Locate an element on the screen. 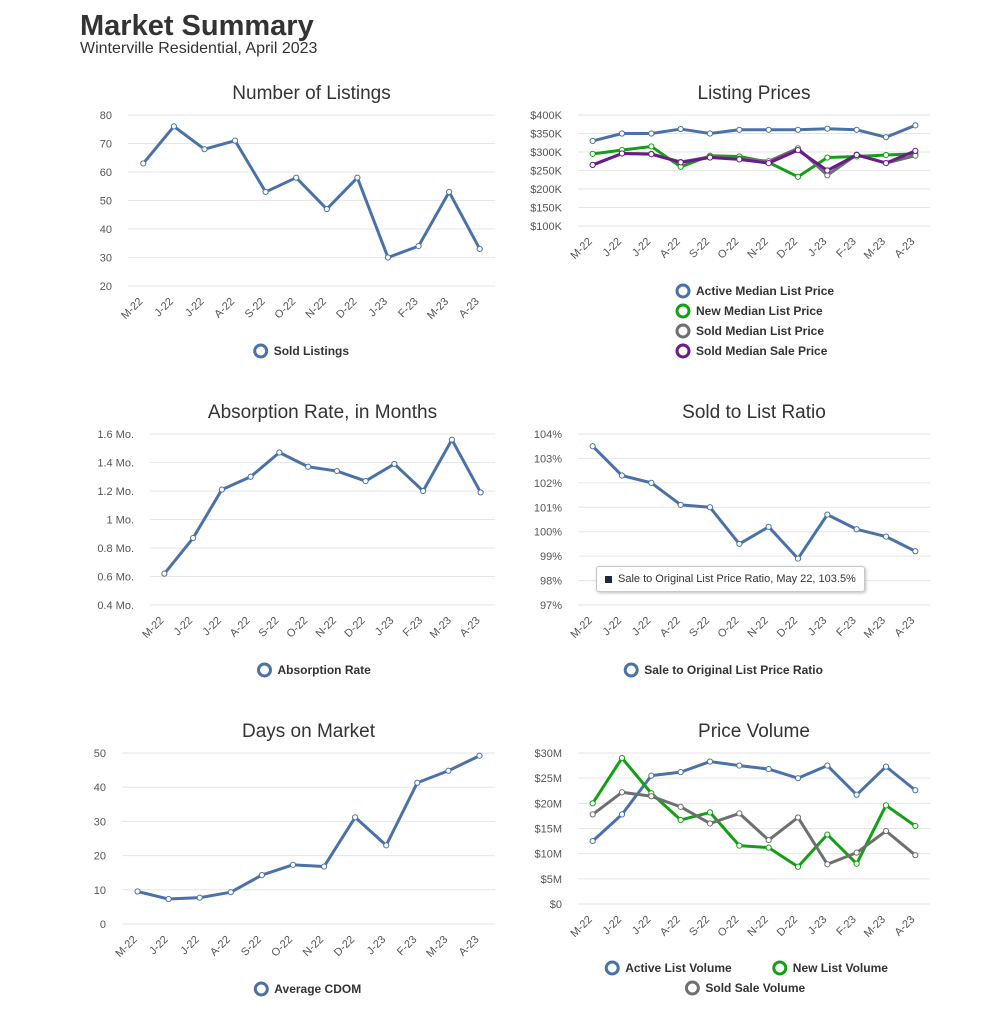 The image size is (992, 1033). legend-item-sold-median-list-price: Sold Median List Price is located at coordinates (749, 331).